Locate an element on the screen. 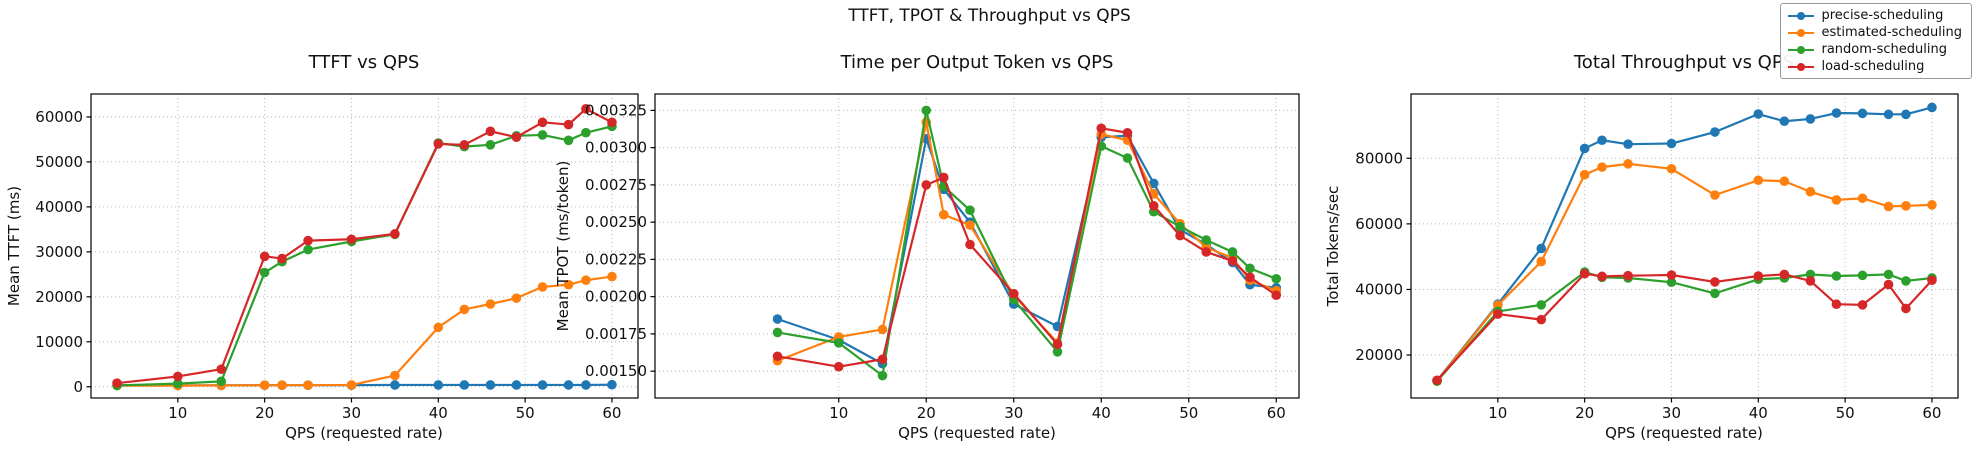  legend-item: random-scheduling is located at coordinates (1875, 49).